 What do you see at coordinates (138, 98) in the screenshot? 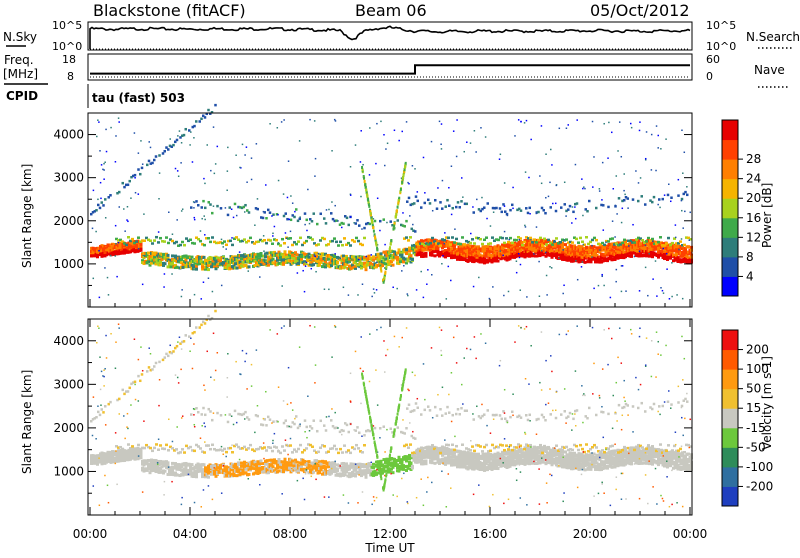
I see `cpid-text: tau (fast) 503` at bounding box center [138, 98].